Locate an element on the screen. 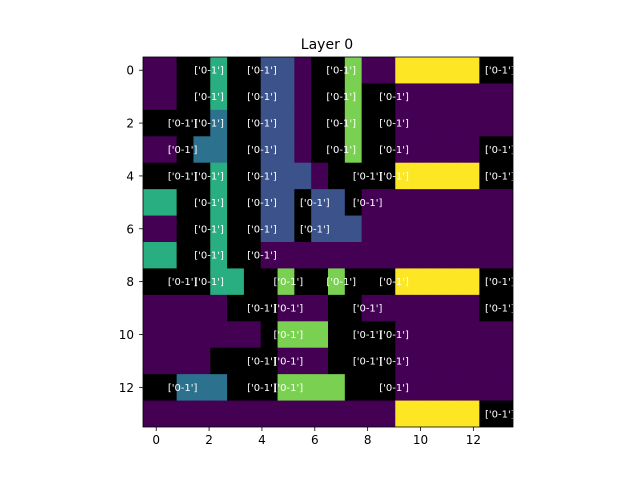 This screenshot has height=485, width=640. y-tick-label: 4 is located at coordinates (130, 176).